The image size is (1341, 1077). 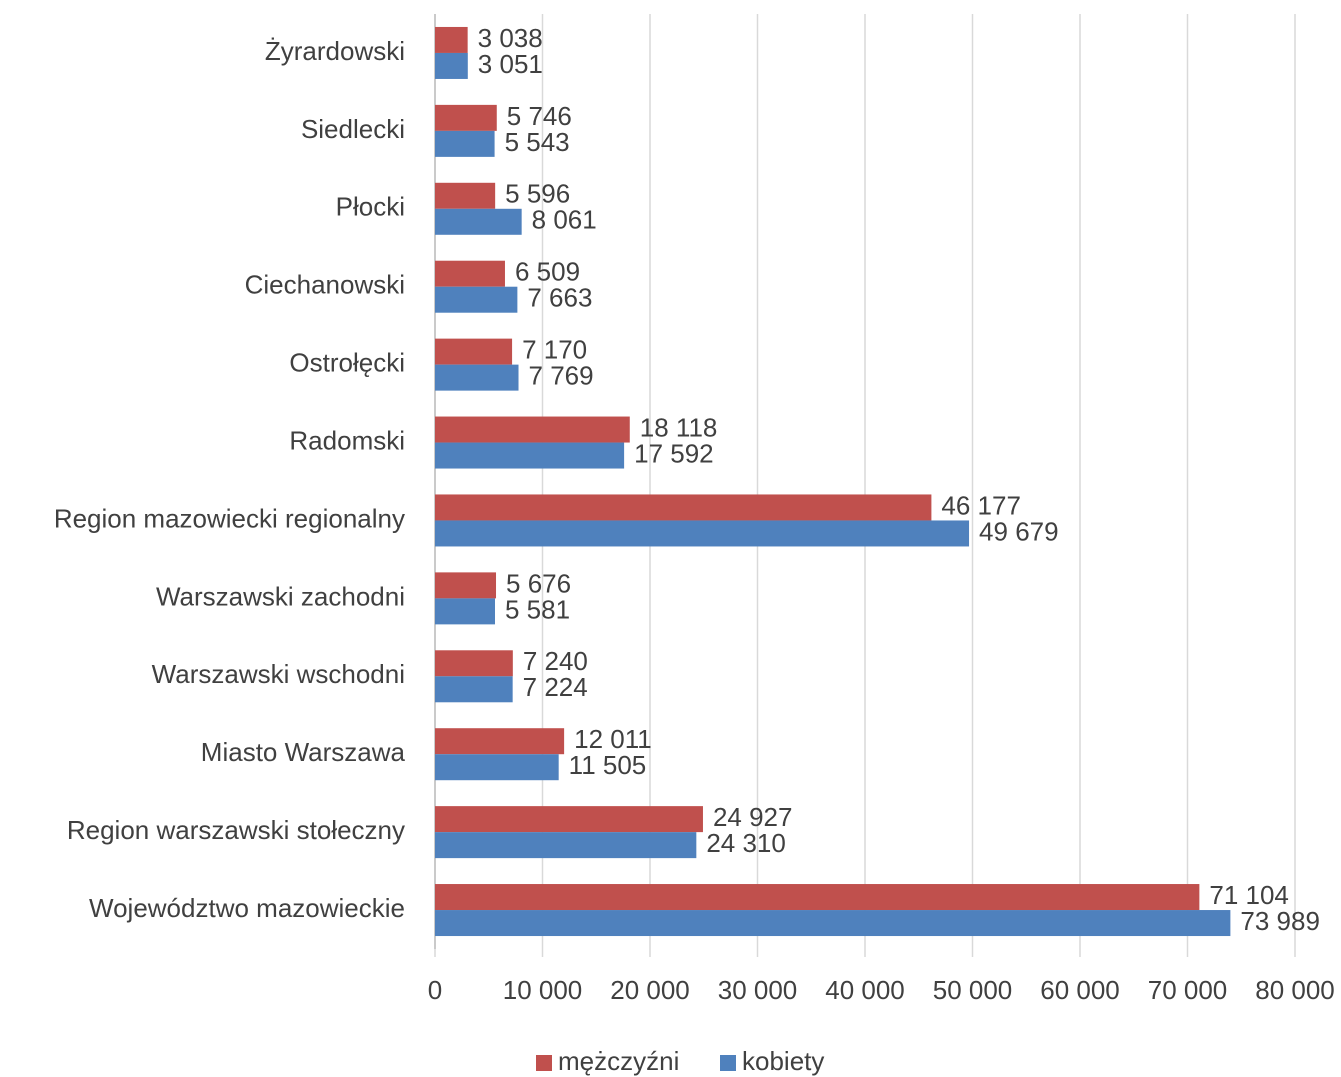 What do you see at coordinates (537, 609) in the screenshot?
I see `value-label: 5 581` at bounding box center [537, 609].